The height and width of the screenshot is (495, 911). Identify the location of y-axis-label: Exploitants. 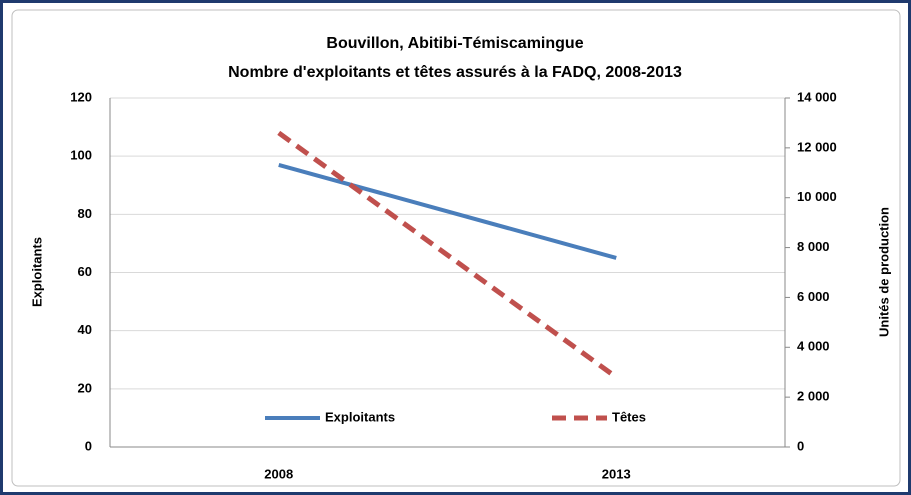
(36, 272).